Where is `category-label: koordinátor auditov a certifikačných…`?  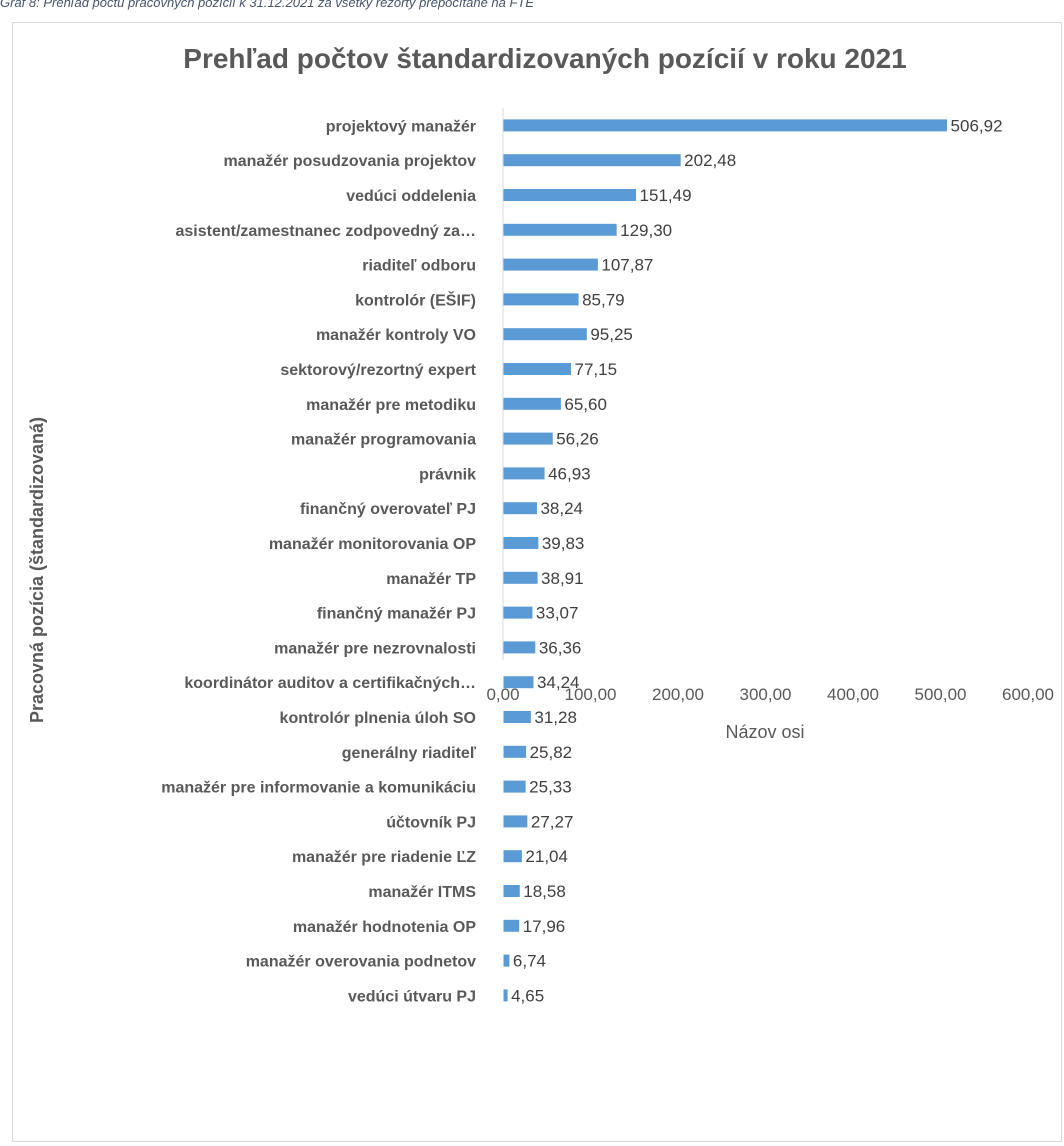
category-label: koordinátor auditov a certifikačných… is located at coordinates (330, 683).